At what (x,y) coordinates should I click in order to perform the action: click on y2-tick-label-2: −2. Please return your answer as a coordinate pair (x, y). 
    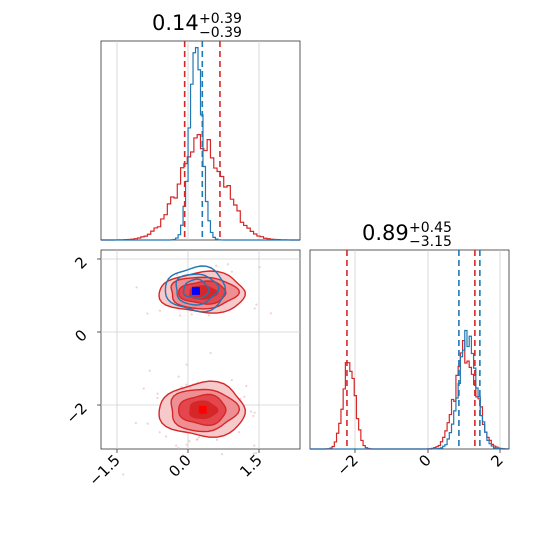
    Looking at the image, I should click on (76, 413).